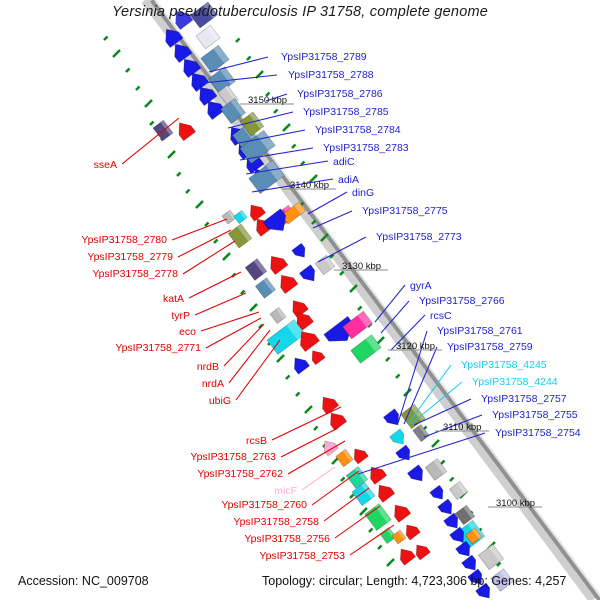 The width and height of the screenshot is (600, 600). I want to click on gene-label: YpsIP31758_4245, so click(504, 365).